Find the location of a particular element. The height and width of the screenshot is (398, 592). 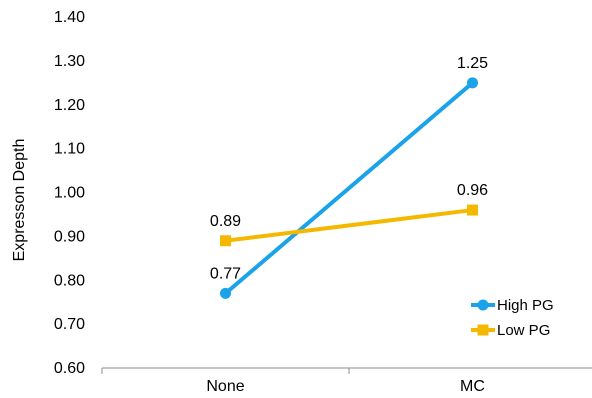

y-tick-label: 0.90 is located at coordinates (69, 236).